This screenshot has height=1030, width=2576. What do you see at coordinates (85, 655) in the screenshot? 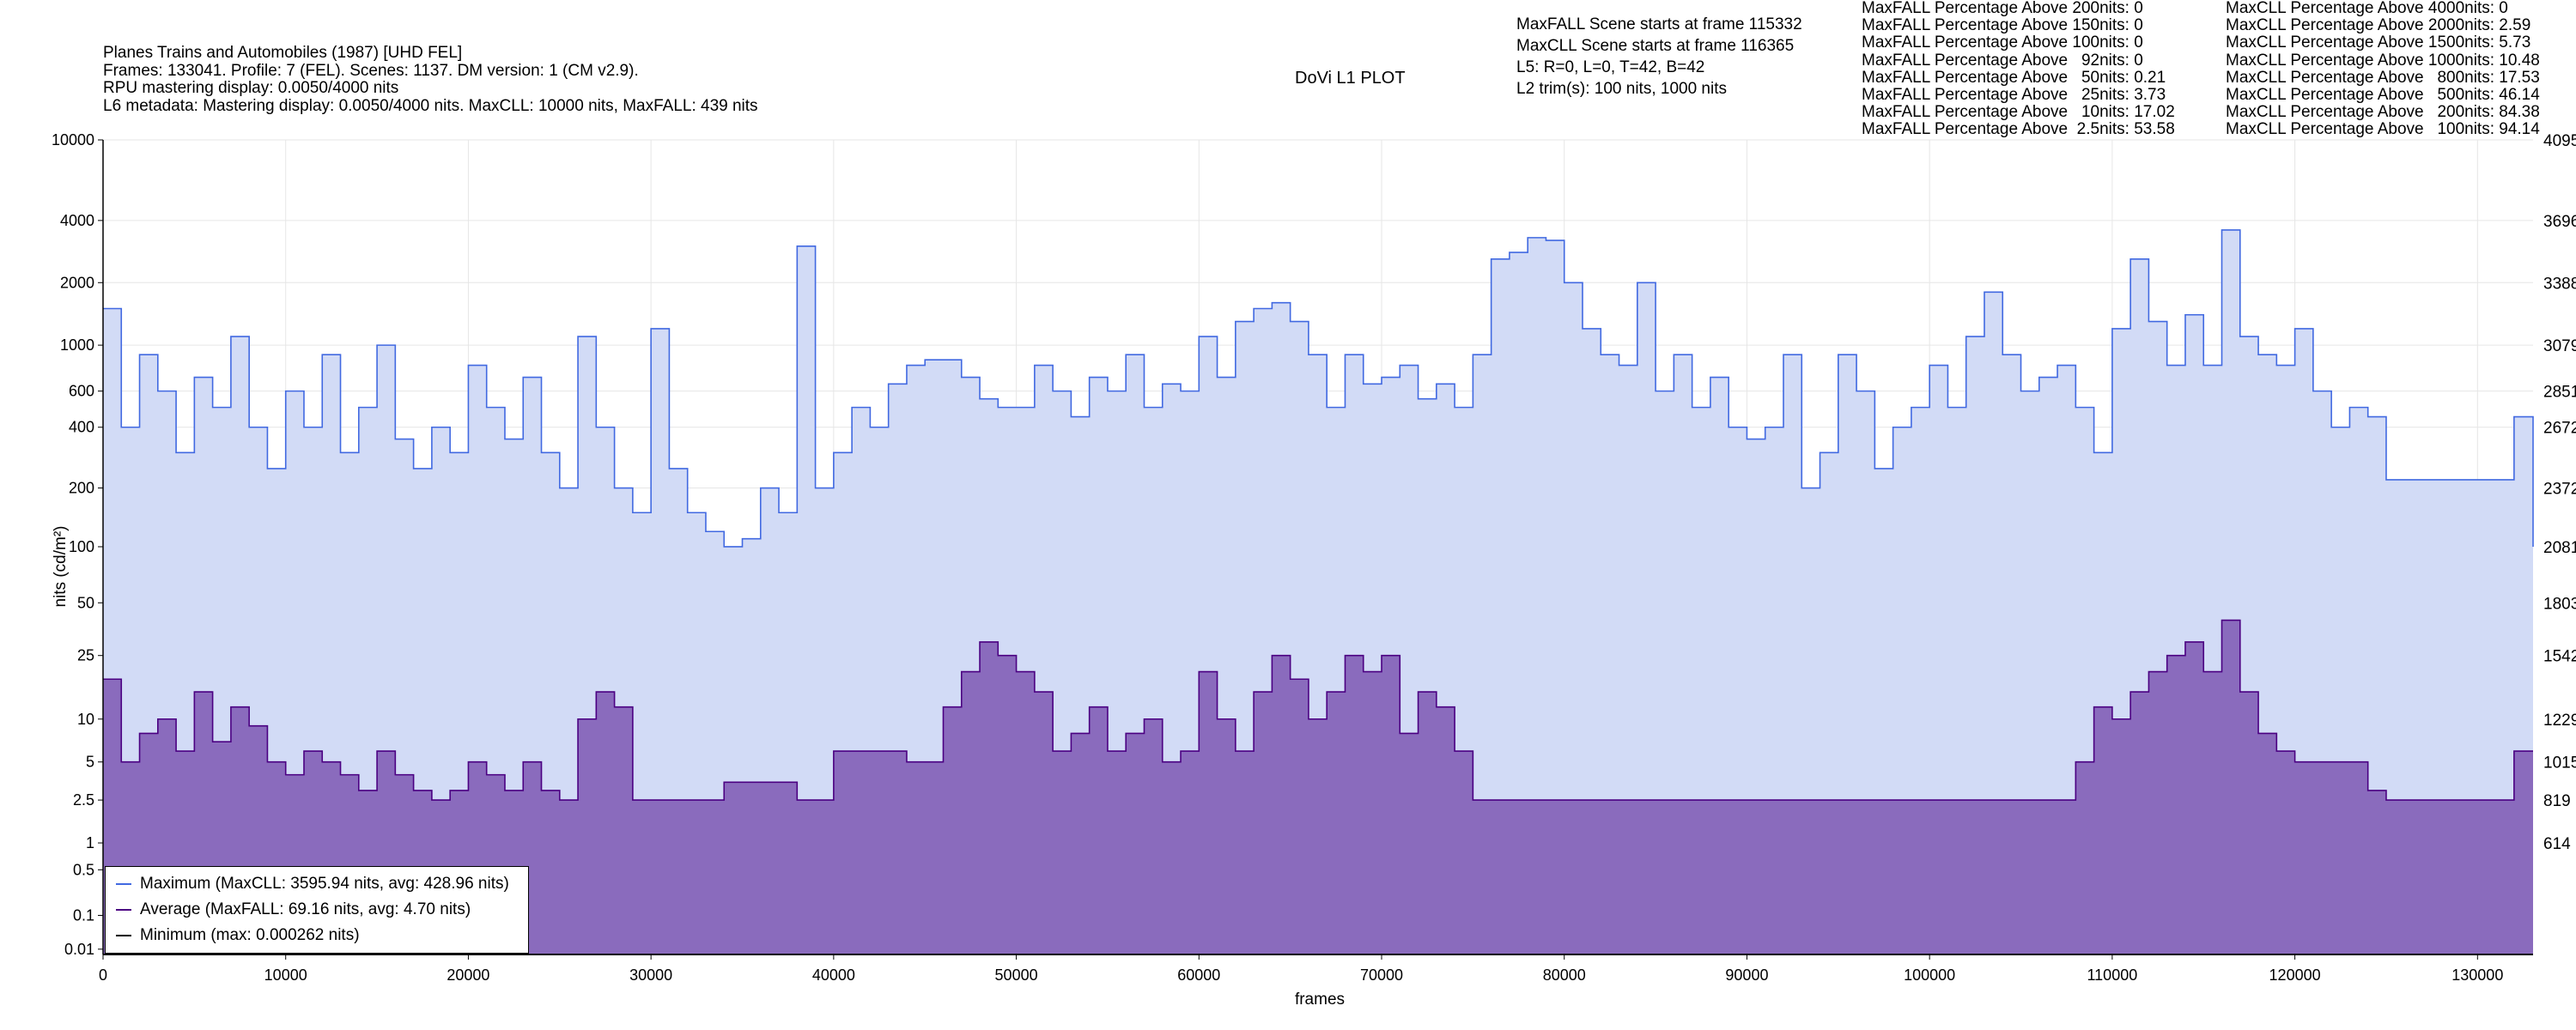
I see `y-tick-label: 25` at bounding box center [85, 655].